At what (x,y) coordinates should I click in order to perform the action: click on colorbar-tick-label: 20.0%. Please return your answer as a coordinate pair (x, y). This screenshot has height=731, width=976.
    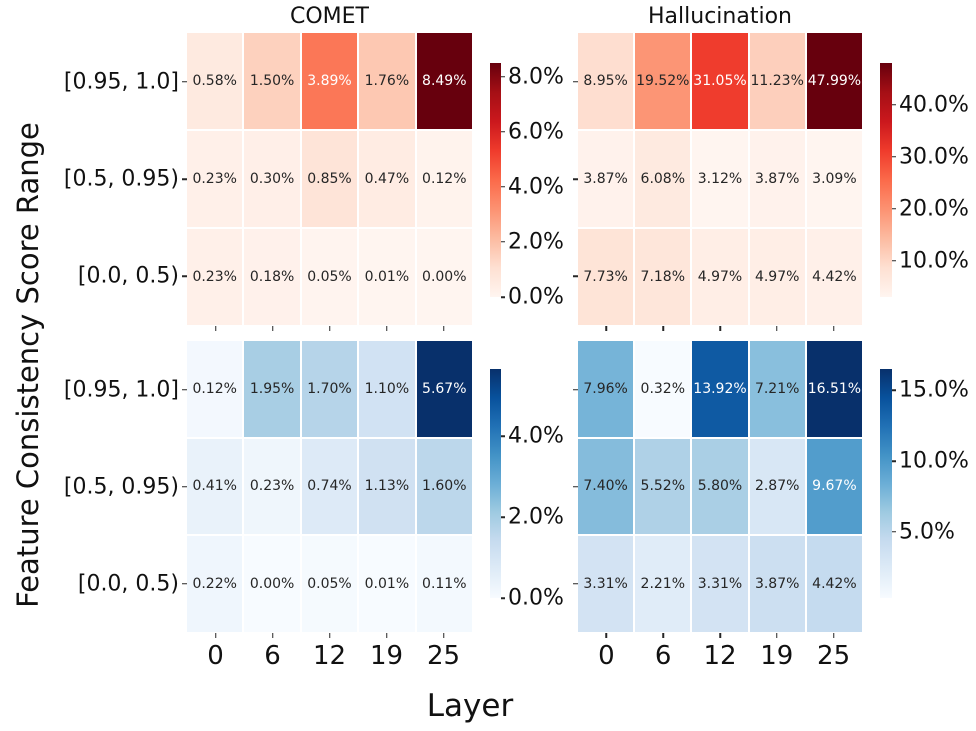
    Looking at the image, I should click on (934, 209).